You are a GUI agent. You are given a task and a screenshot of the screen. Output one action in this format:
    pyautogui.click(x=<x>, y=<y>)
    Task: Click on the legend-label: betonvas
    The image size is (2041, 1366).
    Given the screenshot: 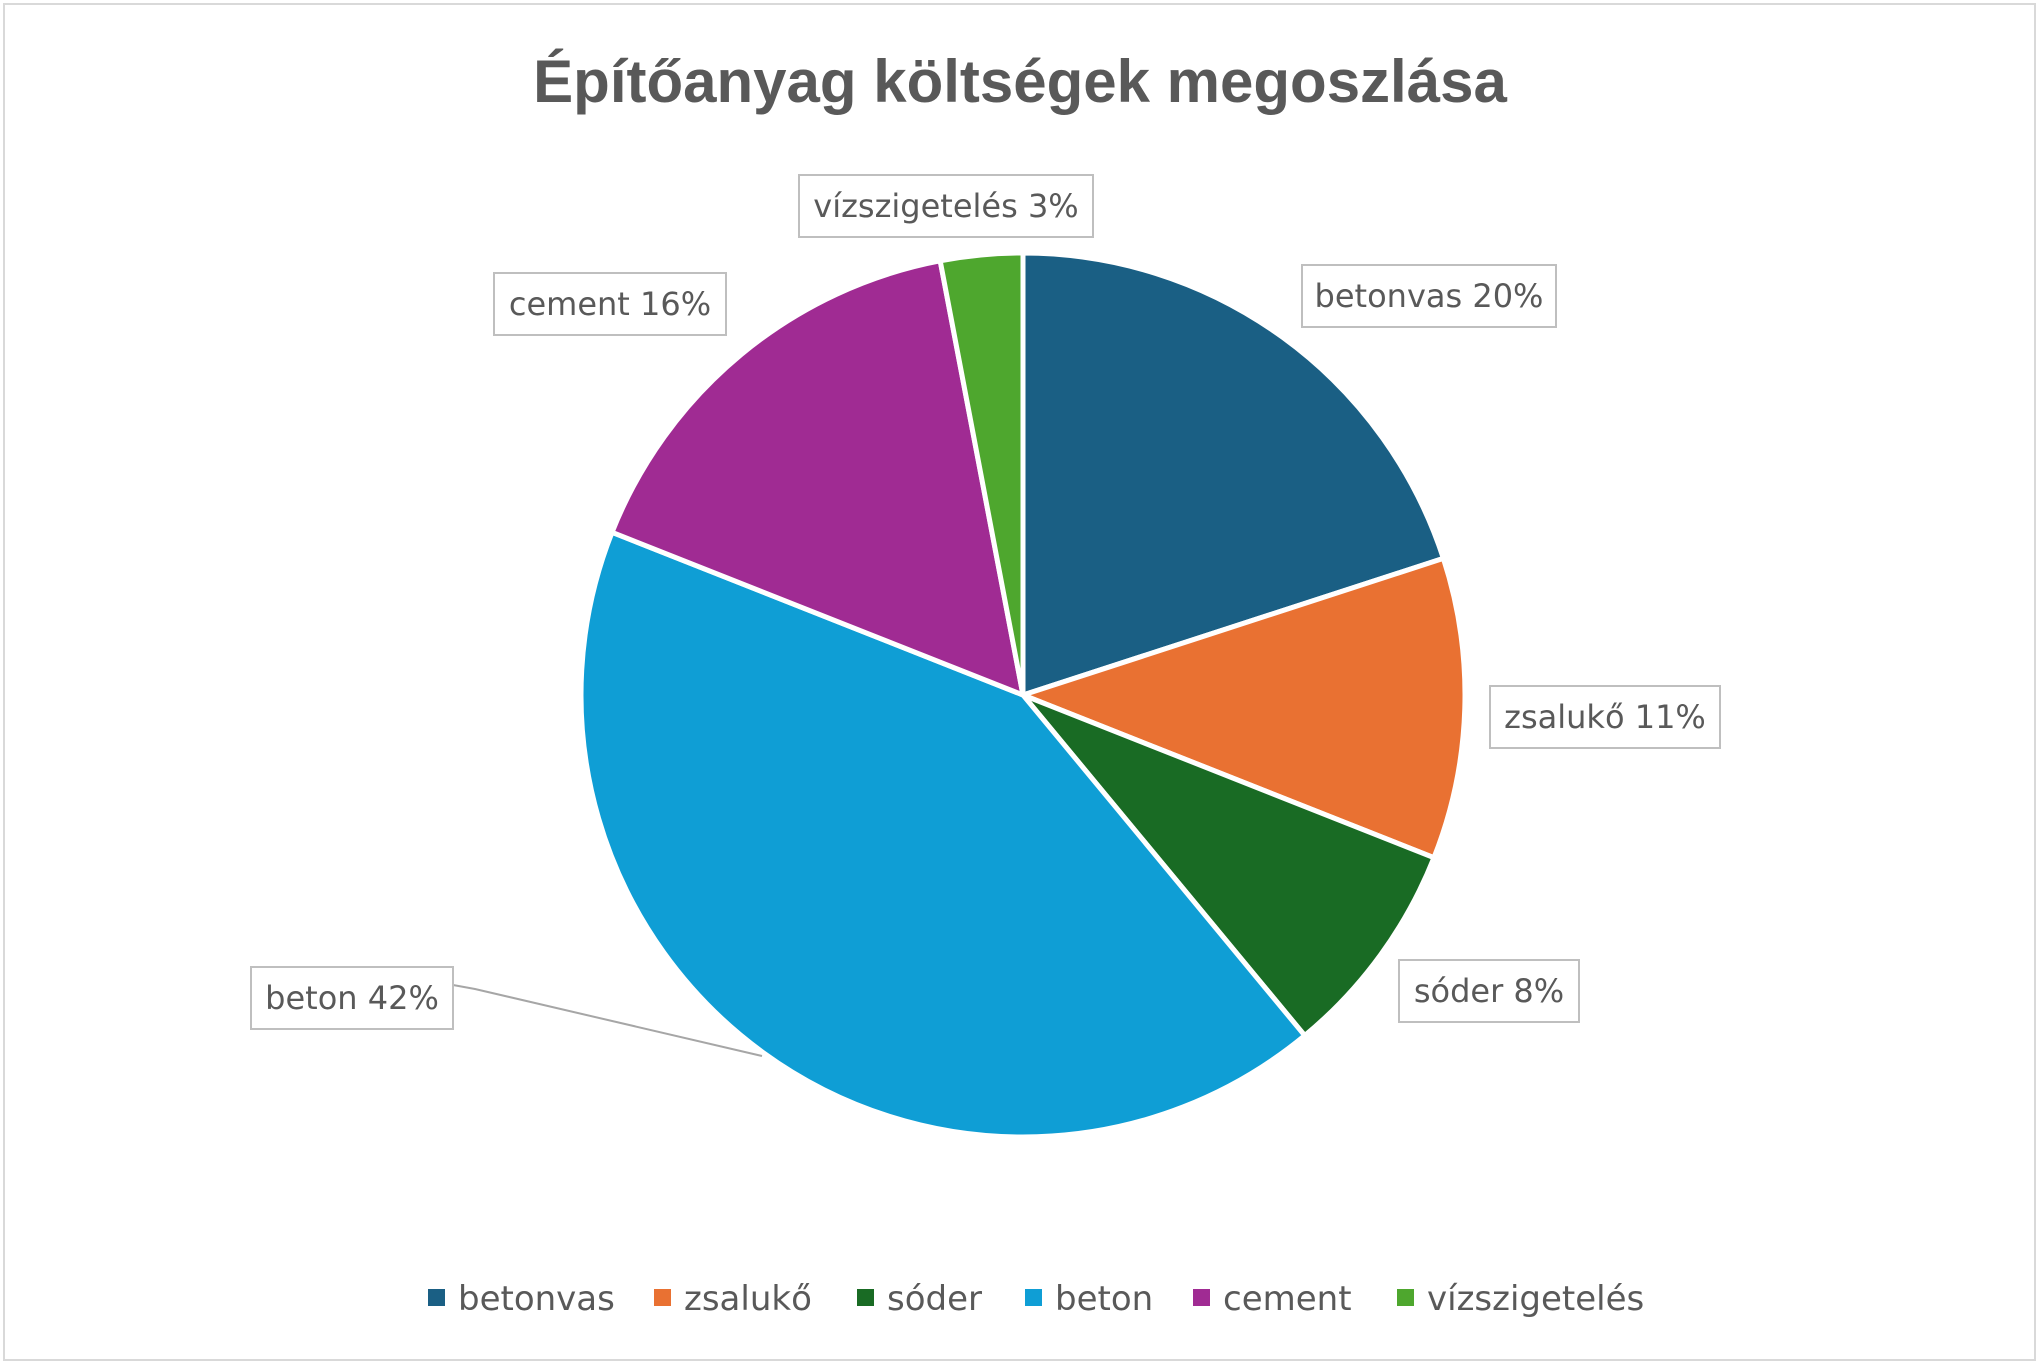 What is the action you would take?
    pyautogui.click(x=536, y=1299)
    